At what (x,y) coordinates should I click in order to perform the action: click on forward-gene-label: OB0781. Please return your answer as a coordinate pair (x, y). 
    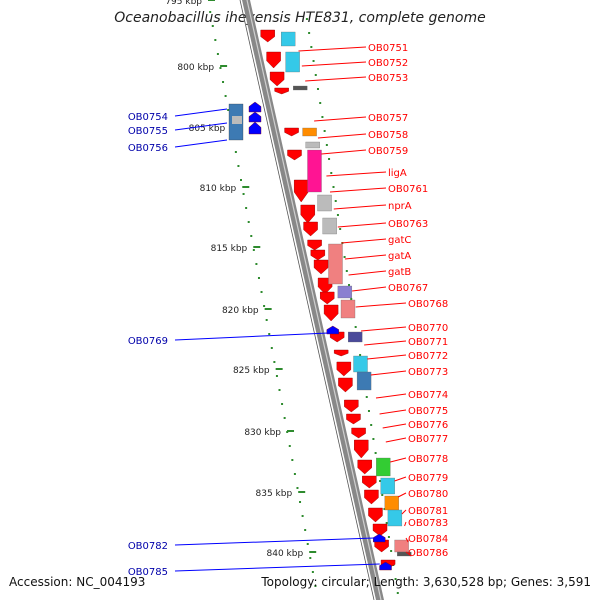
    Looking at the image, I should click on (428, 511).